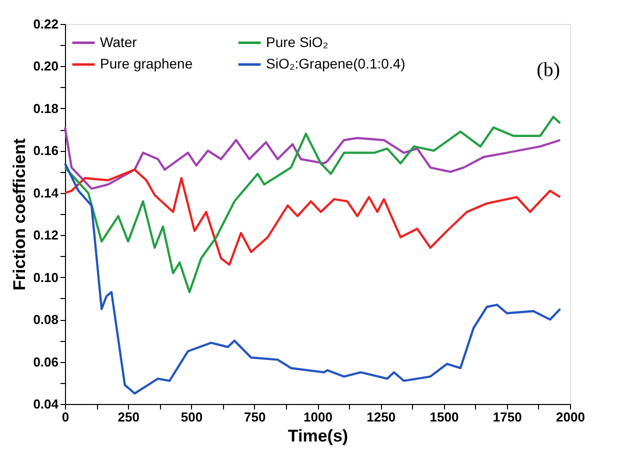 This screenshot has width=644, height=457. Describe the element at coordinates (46, 404) in the screenshot. I see `y-tick-label: 0.04` at that location.